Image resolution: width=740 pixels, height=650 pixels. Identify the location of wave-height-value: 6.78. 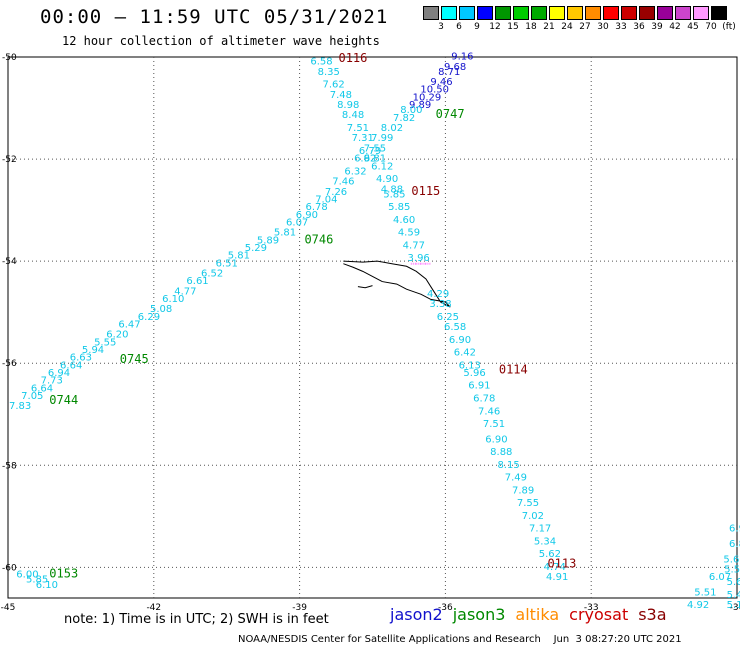
(316, 207).